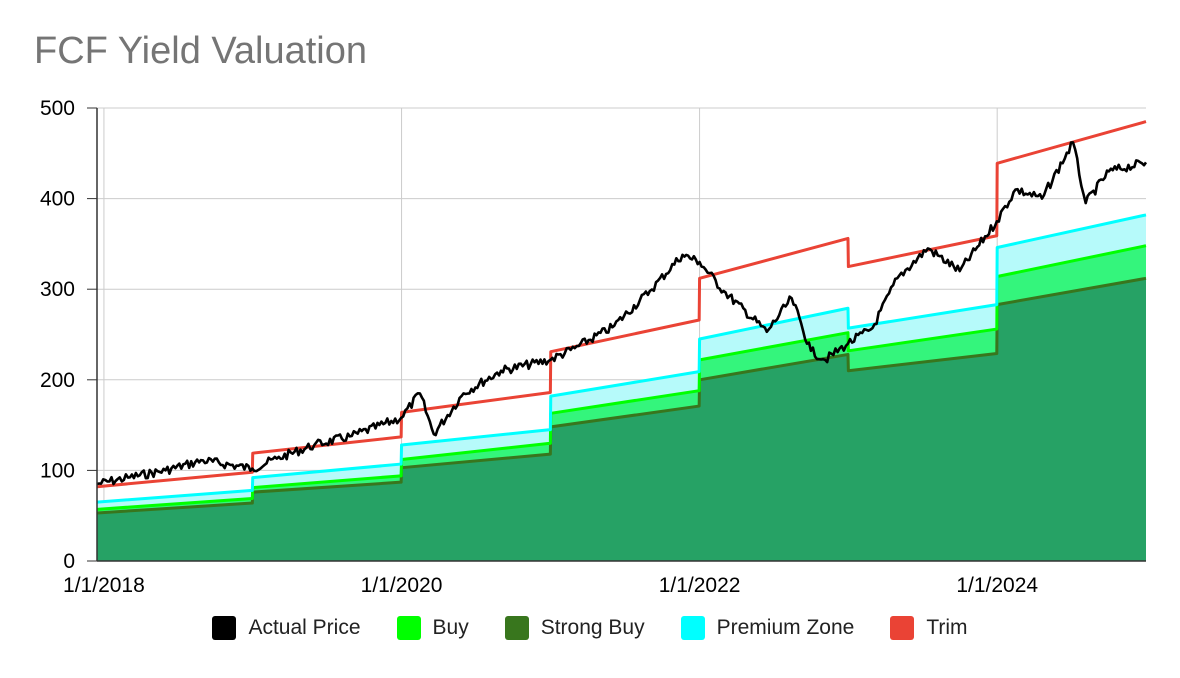  I want to click on y-tick-label: 0, so click(69, 561).